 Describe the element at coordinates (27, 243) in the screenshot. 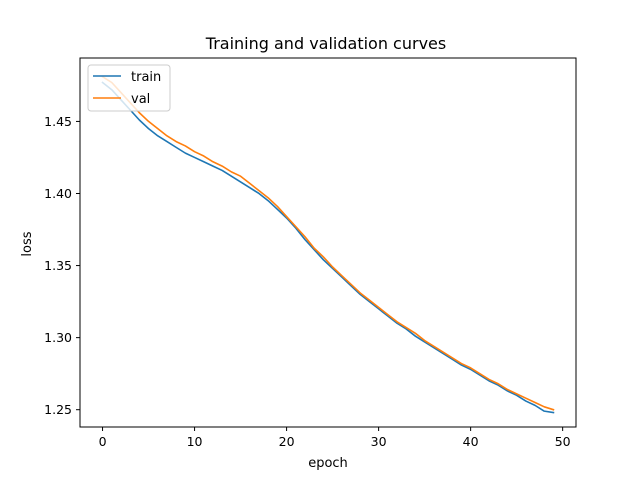

I see `y-axis-label: loss` at that location.